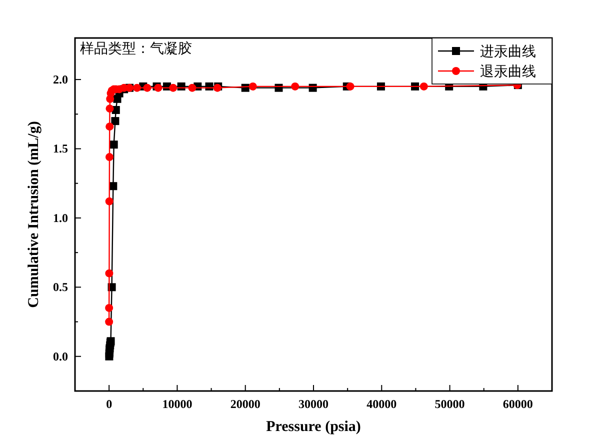 This screenshot has width=598, height=447. Describe the element at coordinates (177, 404) in the screenshot. I see `x-tick-label: 10000` at that location.